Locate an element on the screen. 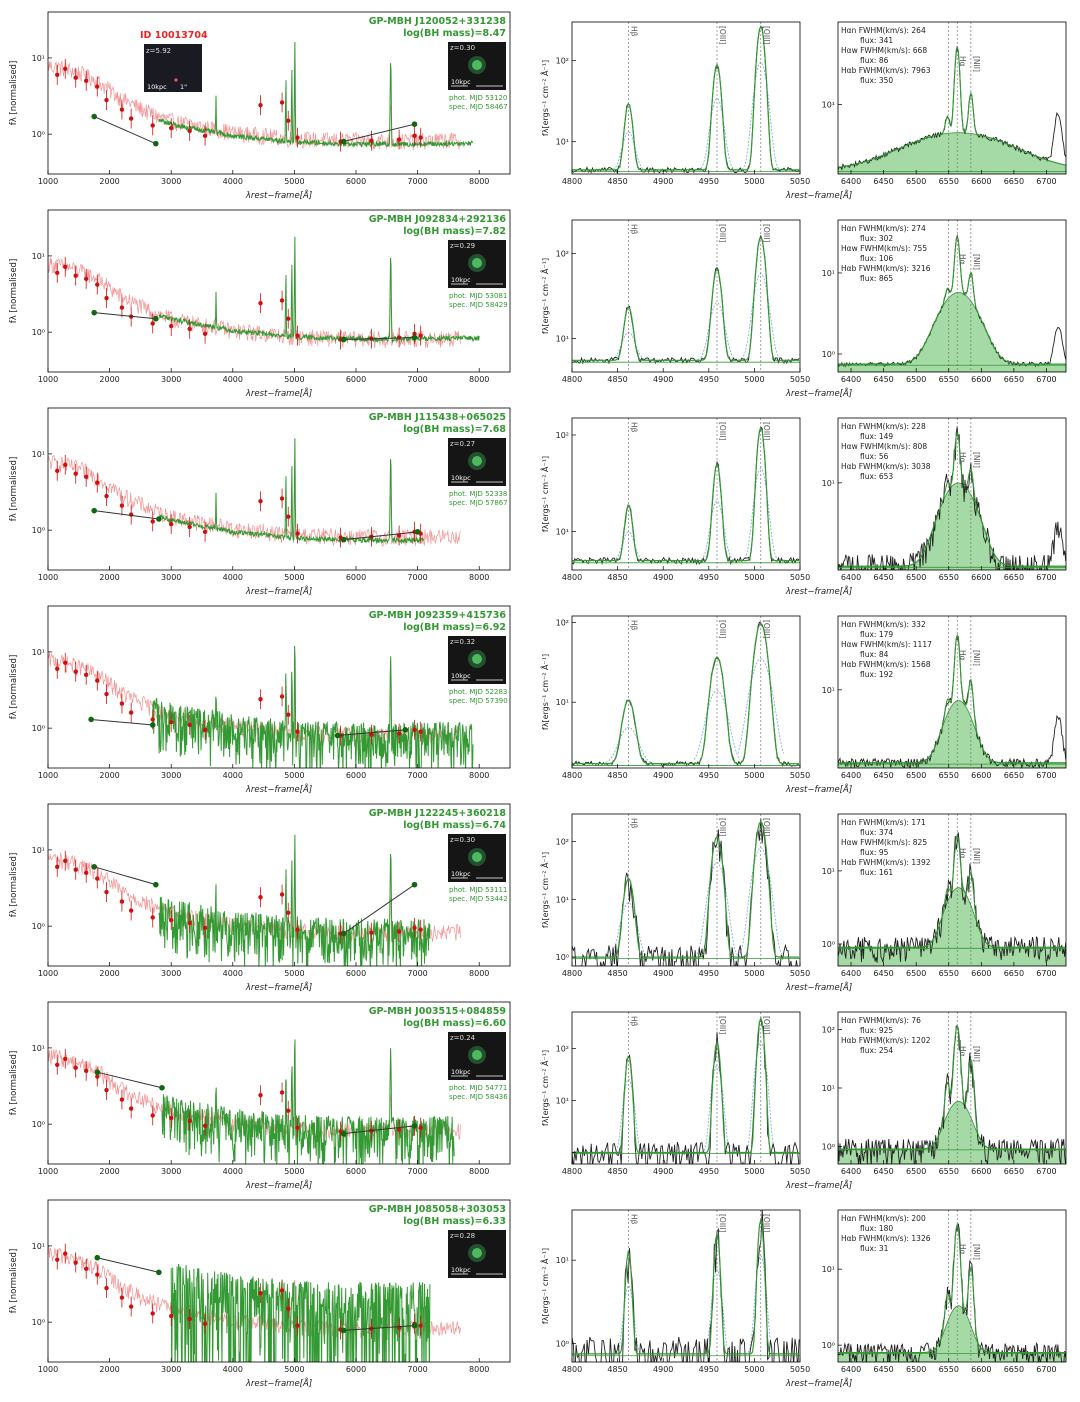 This screenshot has height=1402, width=1080. hb-ylabel: fλ[ergs⁻¹ cm⁻² Å⁻¹] is located at coordinates (544, 296).